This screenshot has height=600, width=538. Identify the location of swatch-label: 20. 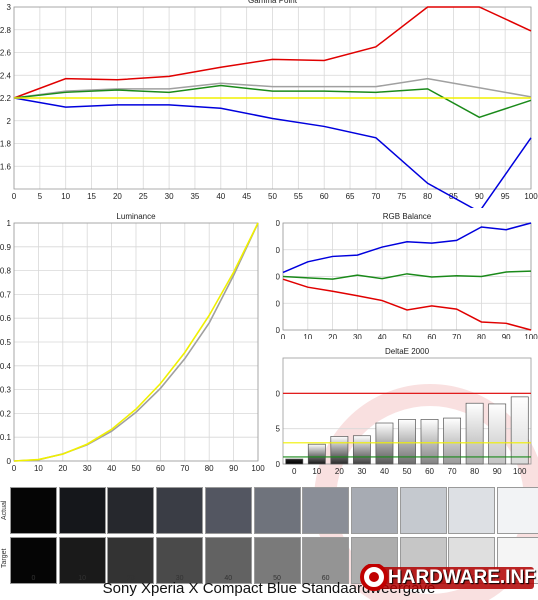
(130, 578).